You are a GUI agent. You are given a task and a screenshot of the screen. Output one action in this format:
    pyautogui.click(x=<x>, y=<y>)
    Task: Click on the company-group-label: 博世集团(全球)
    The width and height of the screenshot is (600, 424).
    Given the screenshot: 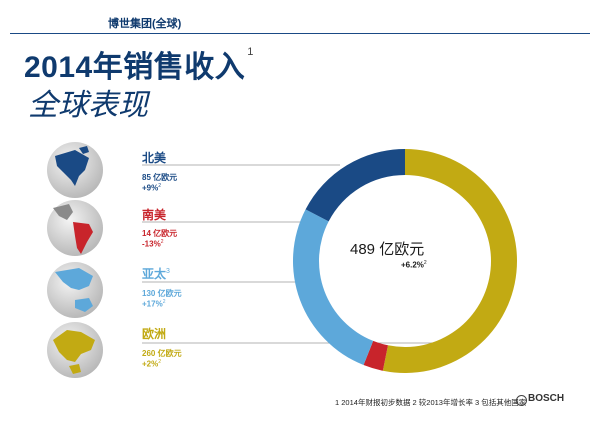 What is the action you would take?
    pyautogui.click(x=145, y=24)
    